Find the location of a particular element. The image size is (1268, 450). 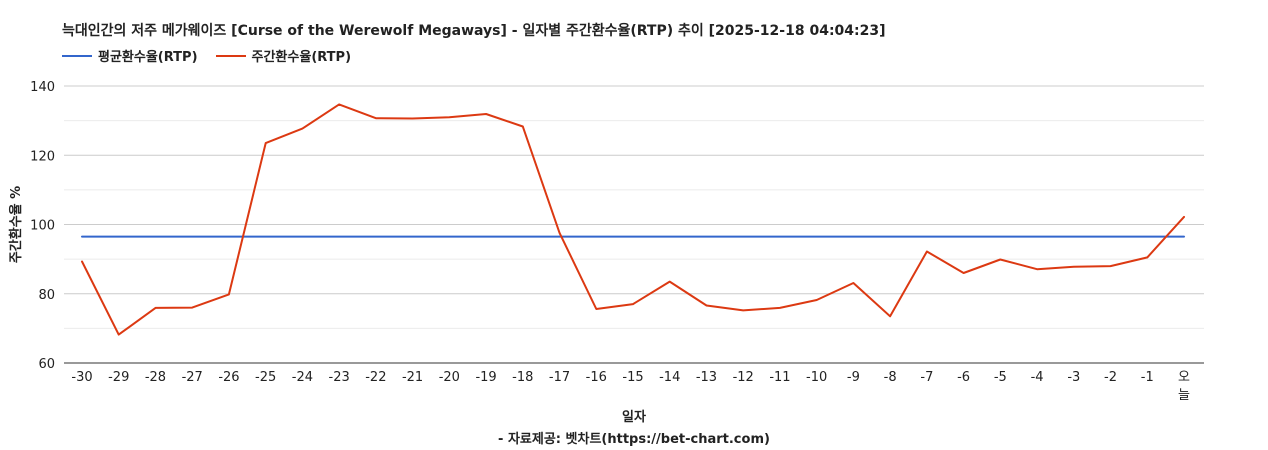

x-tick-label: -9 is located at coordinates (853, 377).